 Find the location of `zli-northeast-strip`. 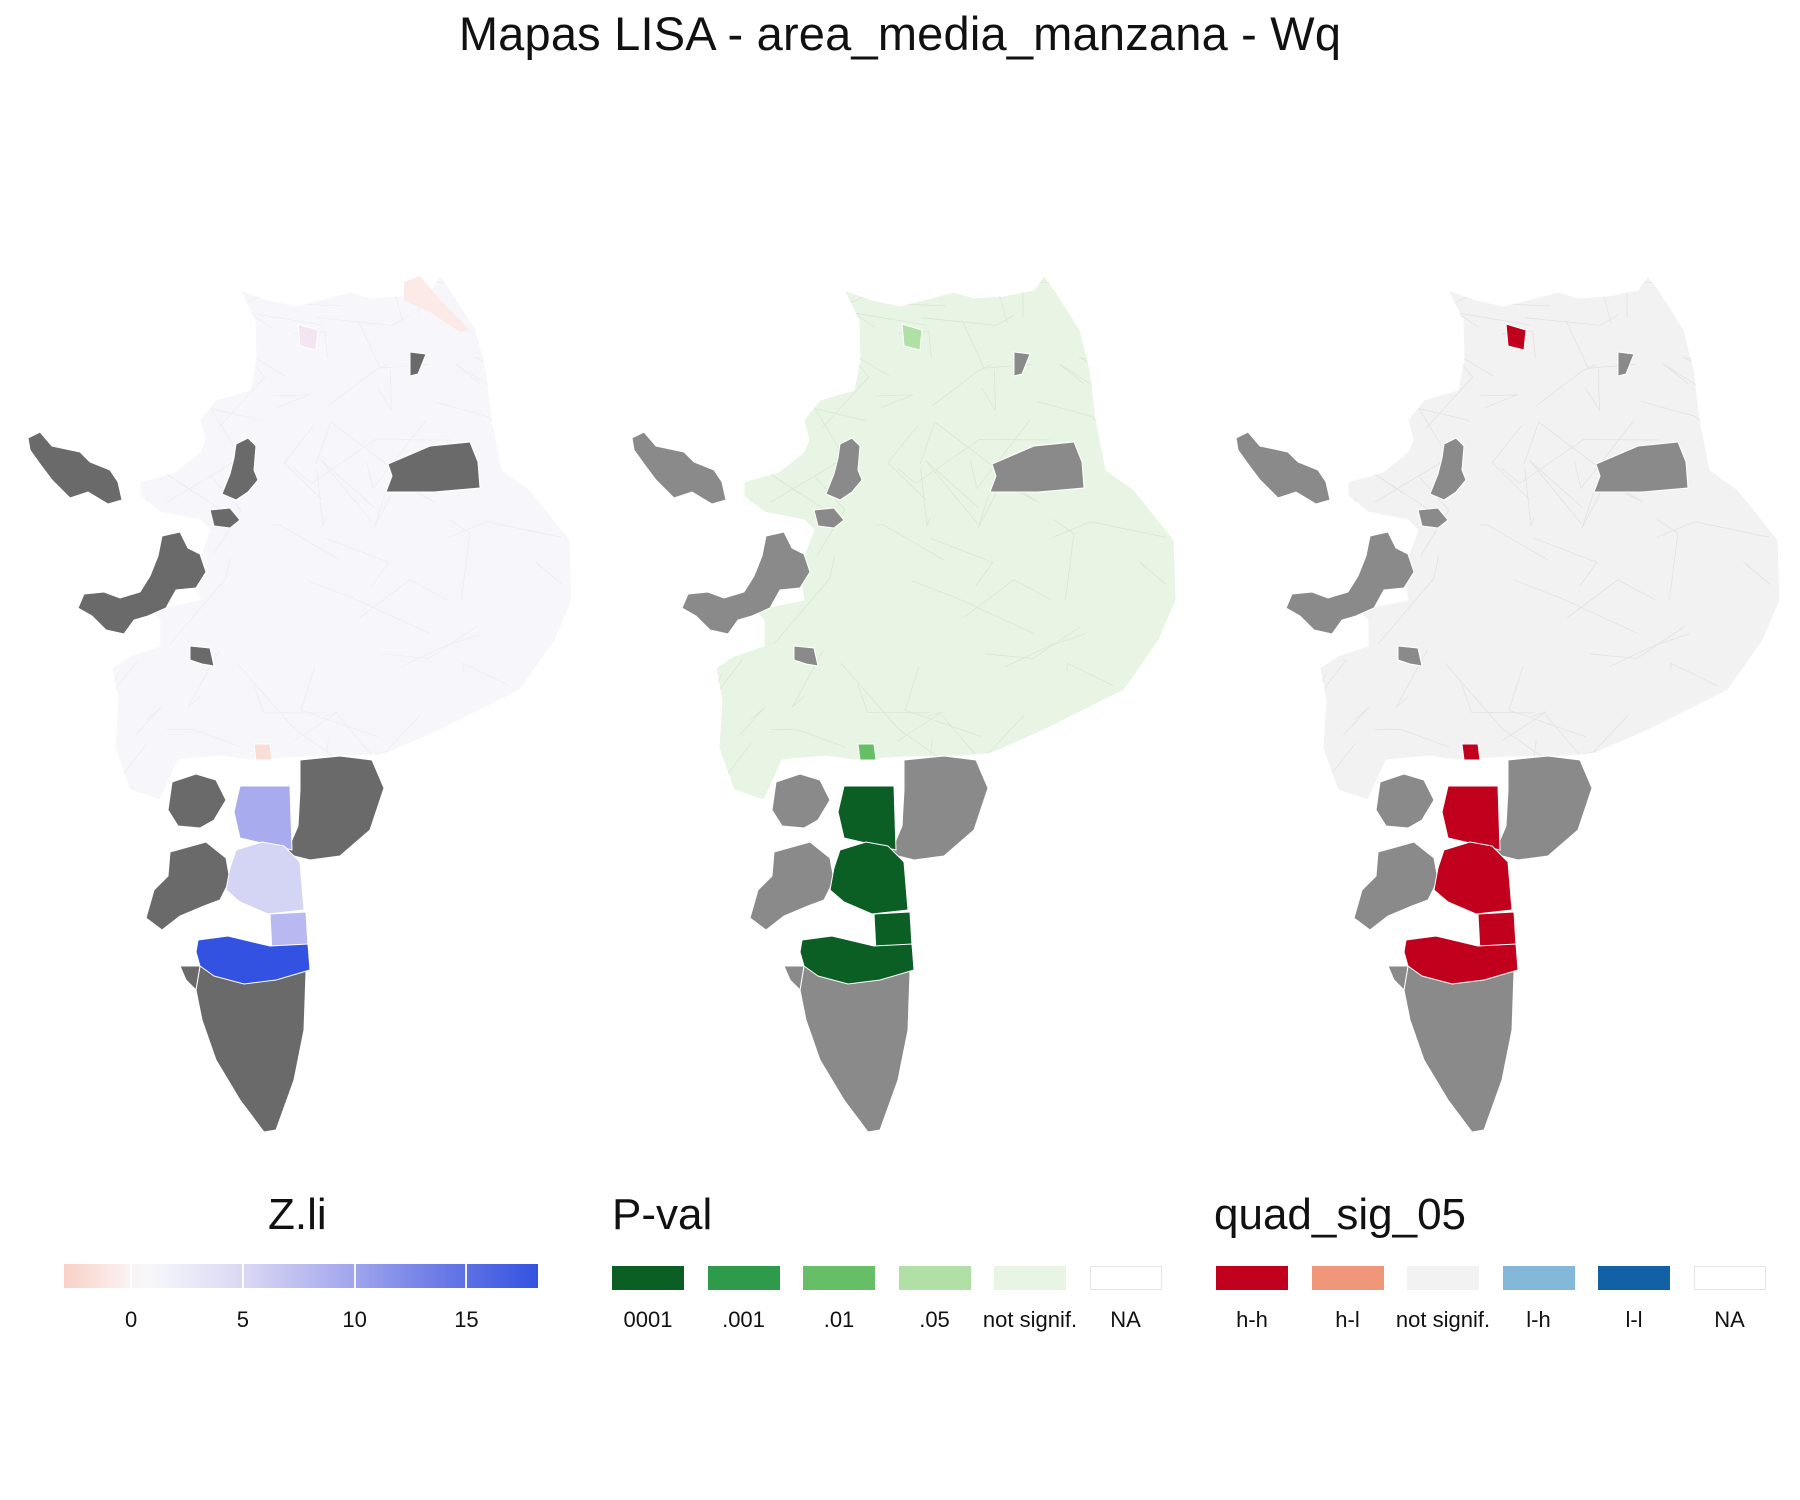

zli-northeast-strip is located at coordinates (437, 304).